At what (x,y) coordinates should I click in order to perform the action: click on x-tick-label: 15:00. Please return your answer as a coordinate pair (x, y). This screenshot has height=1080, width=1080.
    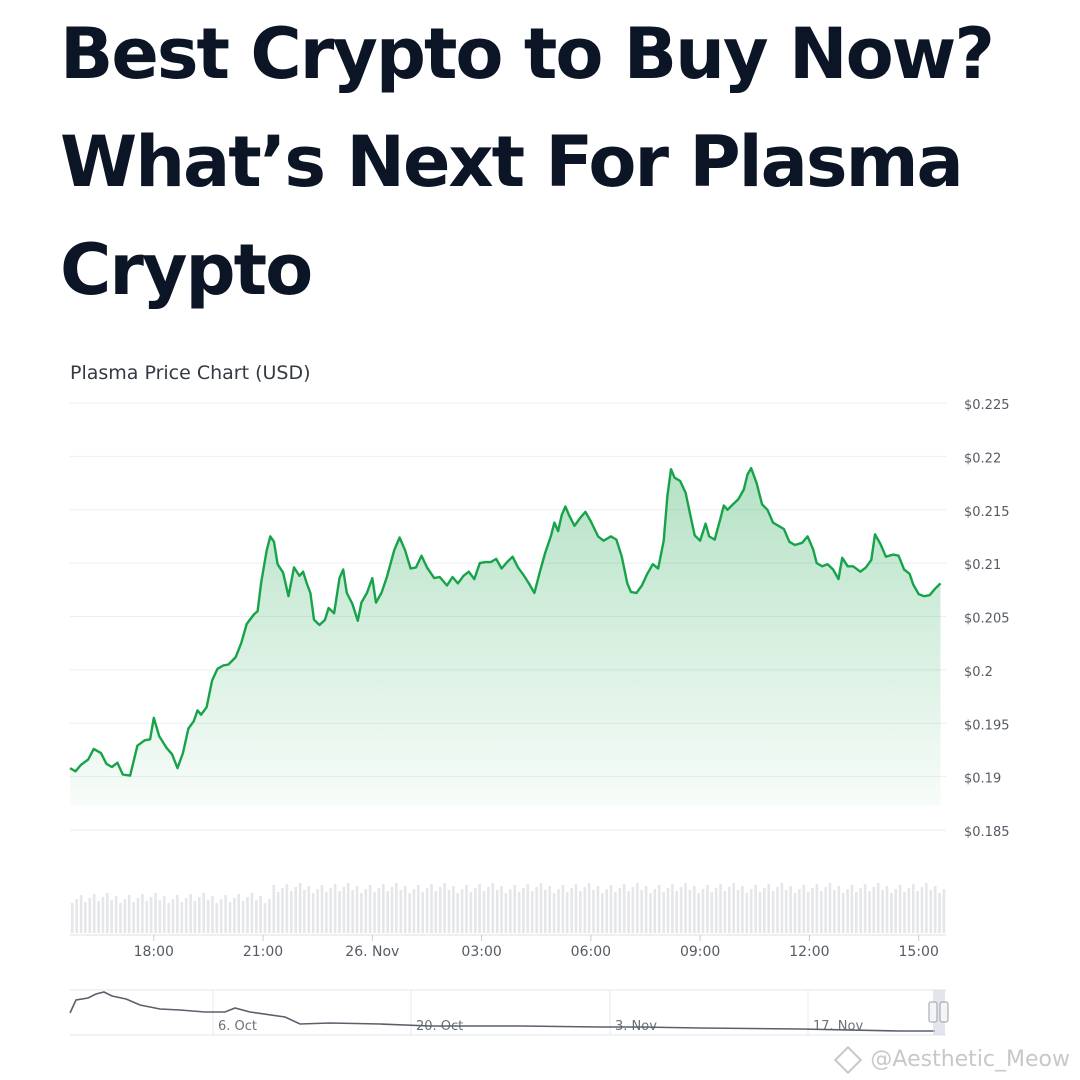
    Looking at the image, I should click on (919, 952).